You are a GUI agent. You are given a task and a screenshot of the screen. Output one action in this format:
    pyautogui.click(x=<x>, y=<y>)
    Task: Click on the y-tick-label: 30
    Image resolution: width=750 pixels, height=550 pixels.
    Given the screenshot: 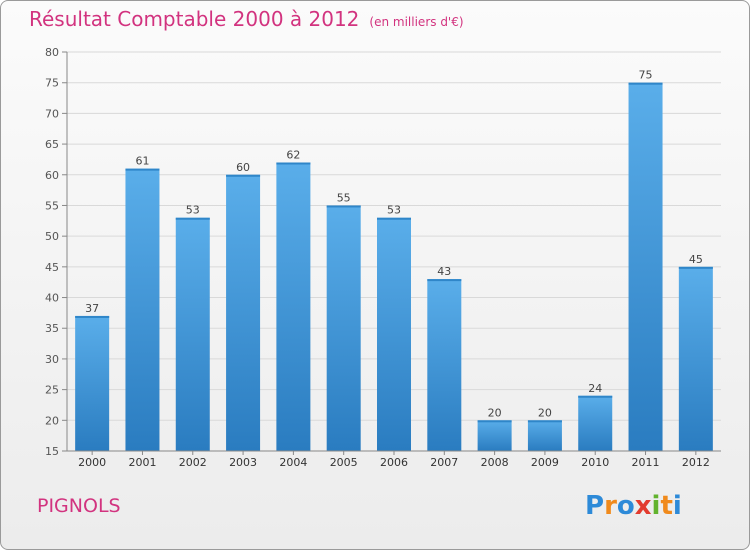 What is the action you would take?
    pyautogui.click(x=52, y=359)
    